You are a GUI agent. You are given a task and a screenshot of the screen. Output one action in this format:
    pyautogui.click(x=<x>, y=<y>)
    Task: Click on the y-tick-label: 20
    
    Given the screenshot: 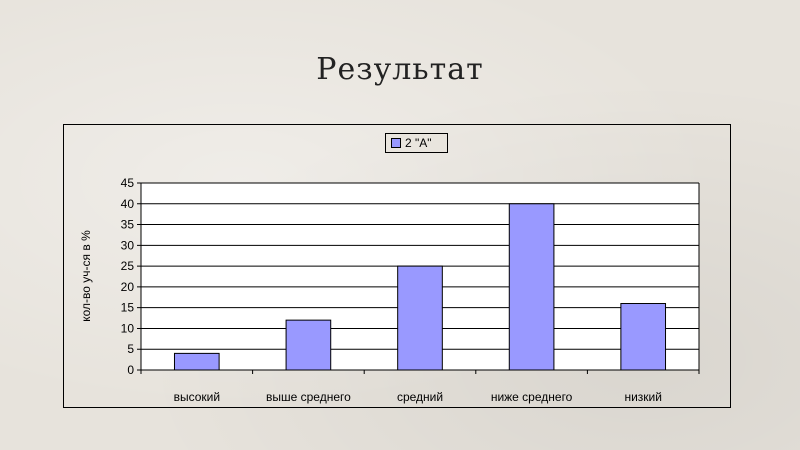 What is the action you would take?
    pyautogui.click(x=128, y=287)
    